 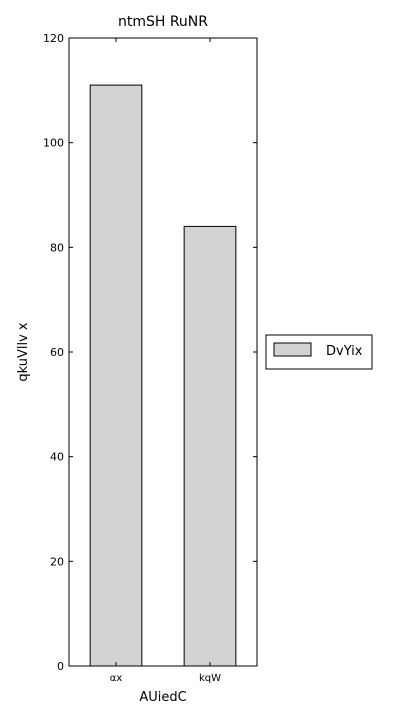 What do you see at coordinates (162, 697) in the screenshot?
I see `x-axis-label: AUiedC` at bounding box center [162, 697].